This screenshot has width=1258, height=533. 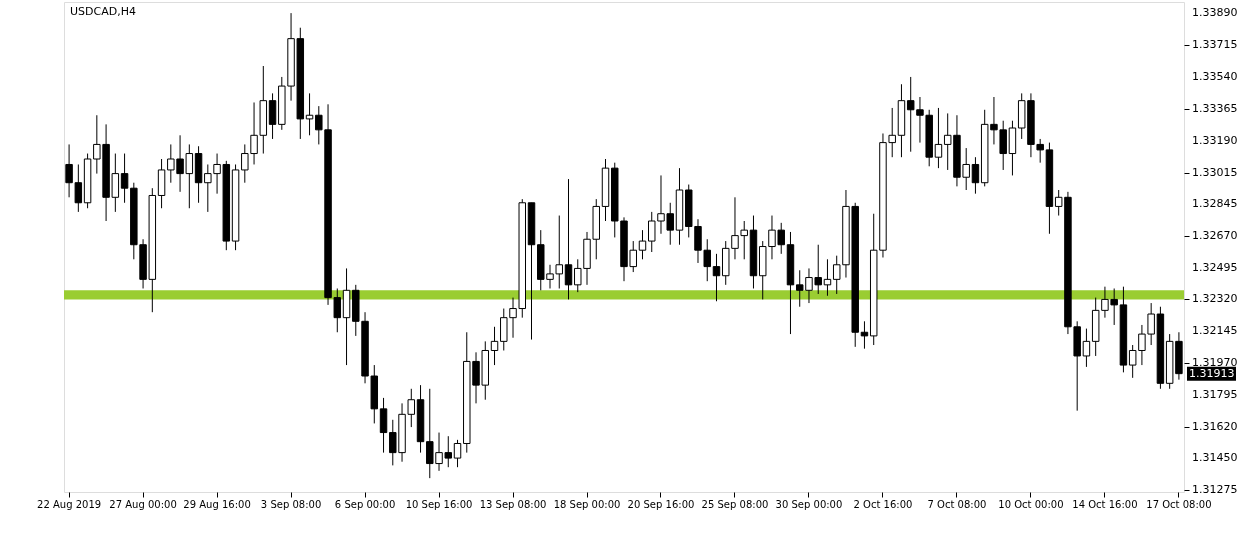 What do you see at coordinates (1215, 395) in the screenshot?
I see `y-tick-label: 1.31795` at bounding box center [1215, 395].